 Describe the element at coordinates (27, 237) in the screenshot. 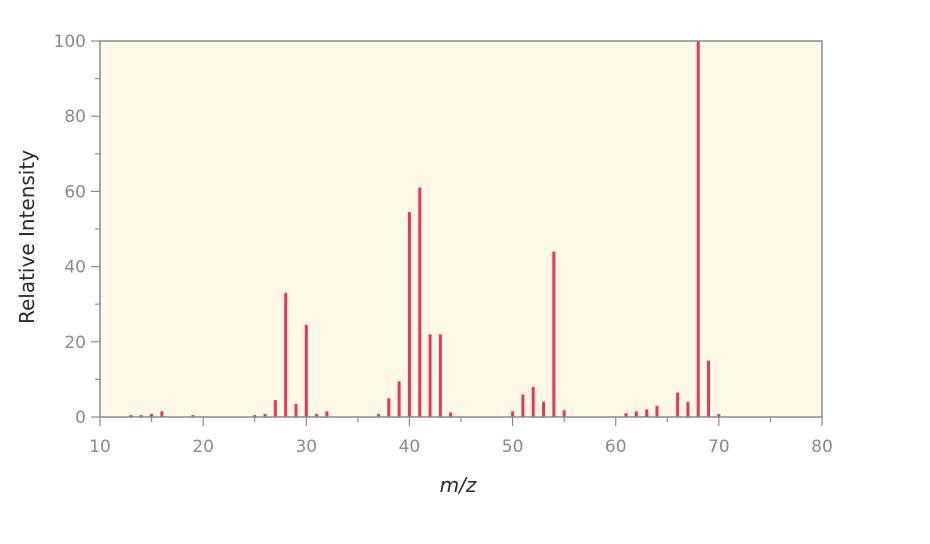

I see `y-axis-title: Relative Intensity` at that location.